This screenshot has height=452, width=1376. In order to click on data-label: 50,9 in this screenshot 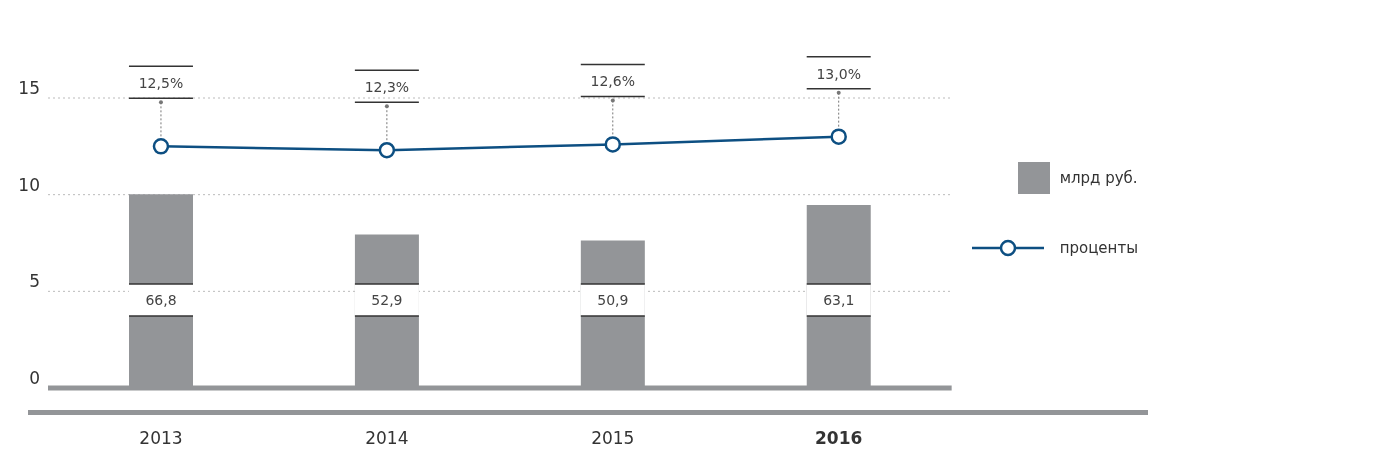, I will do `click(613, 300)`.